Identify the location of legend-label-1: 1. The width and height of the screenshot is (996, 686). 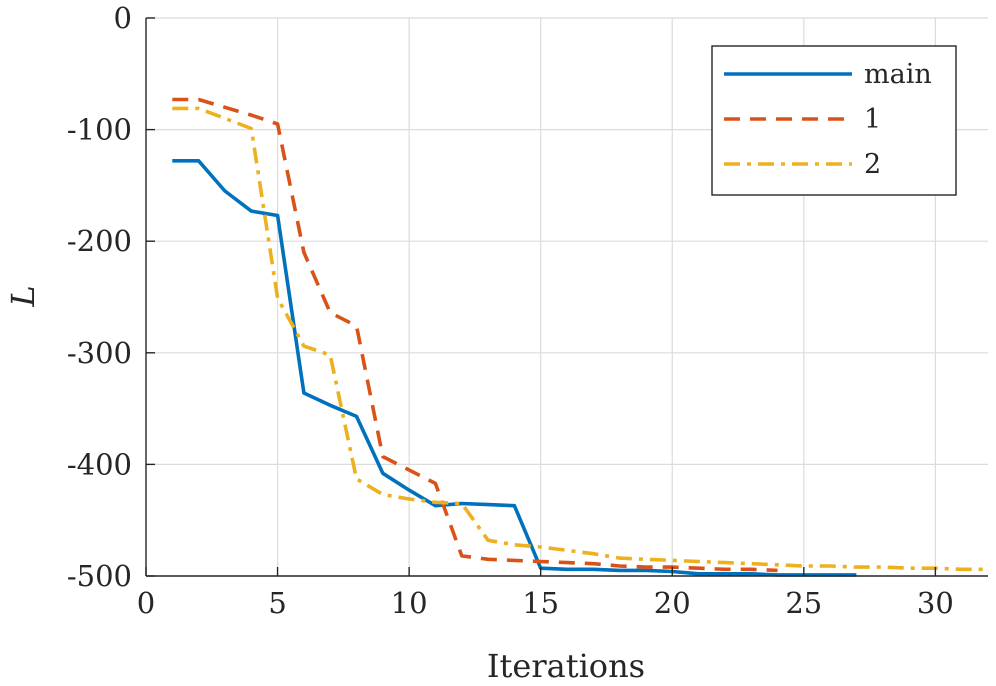
(872, 119).